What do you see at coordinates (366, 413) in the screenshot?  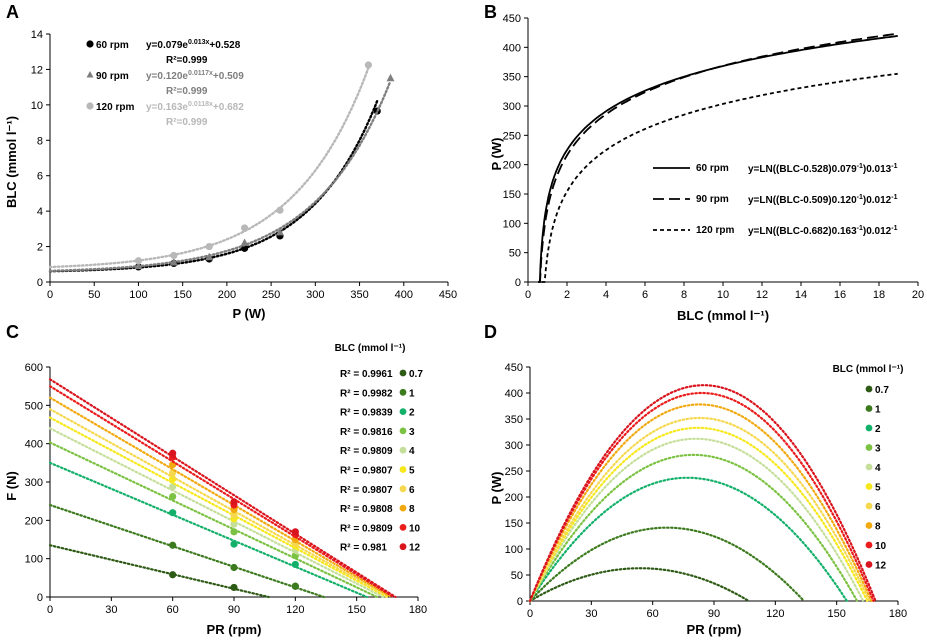 I see `legend-r2: R² = 0.9839` at bounding box center [366, 413].